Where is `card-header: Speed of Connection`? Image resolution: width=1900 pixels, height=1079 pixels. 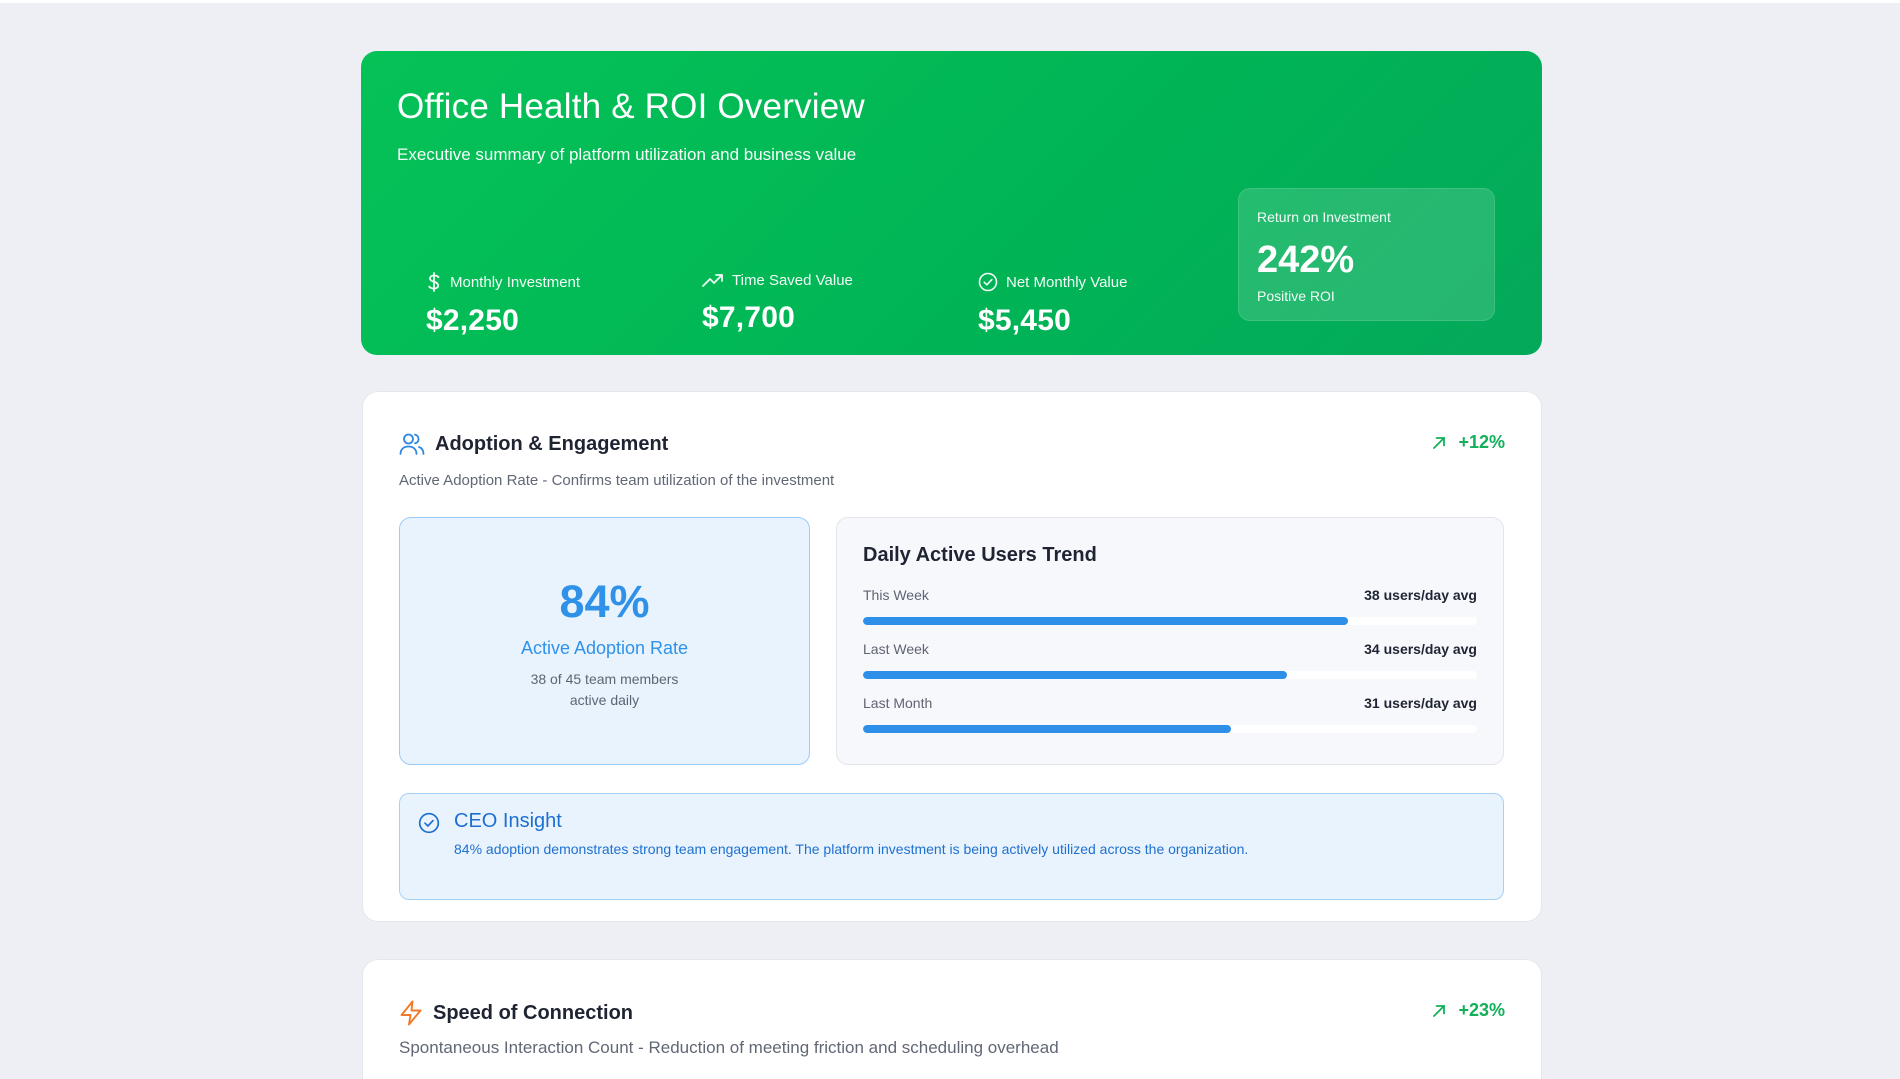 card-header: Speed of Connection is located at coordinates (516, 1013).